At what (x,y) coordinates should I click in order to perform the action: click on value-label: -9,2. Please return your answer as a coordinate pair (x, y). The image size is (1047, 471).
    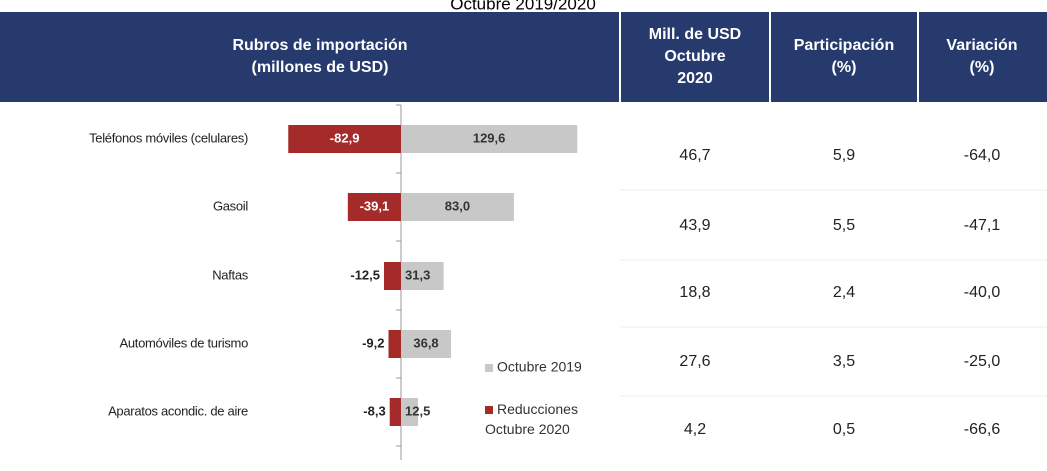
    Looking at the image, I should click on (373, 342).